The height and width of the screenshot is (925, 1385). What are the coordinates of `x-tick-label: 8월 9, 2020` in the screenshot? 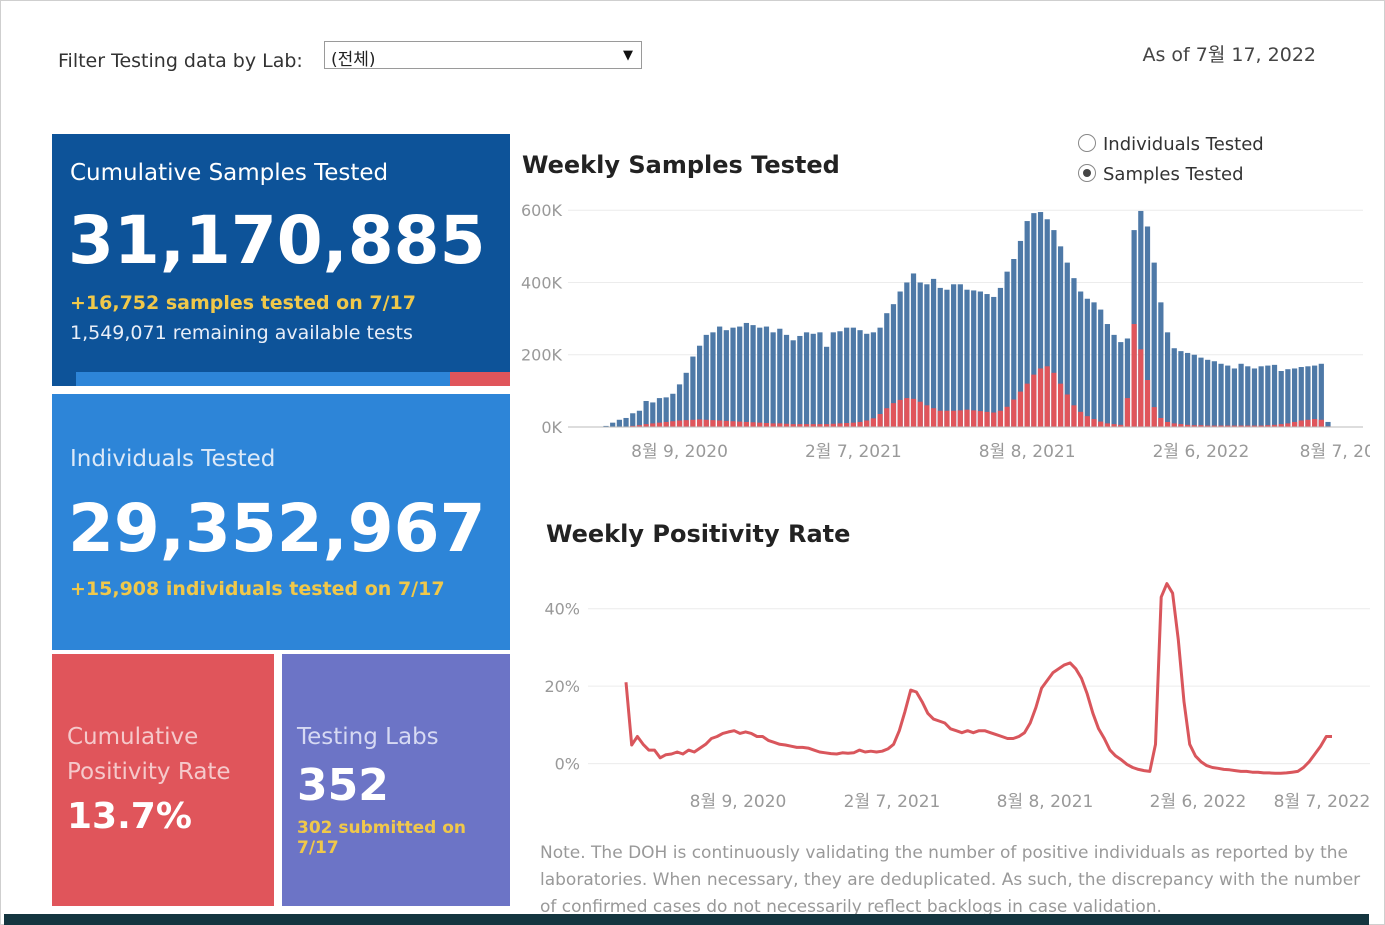 It's located at (738, 802).